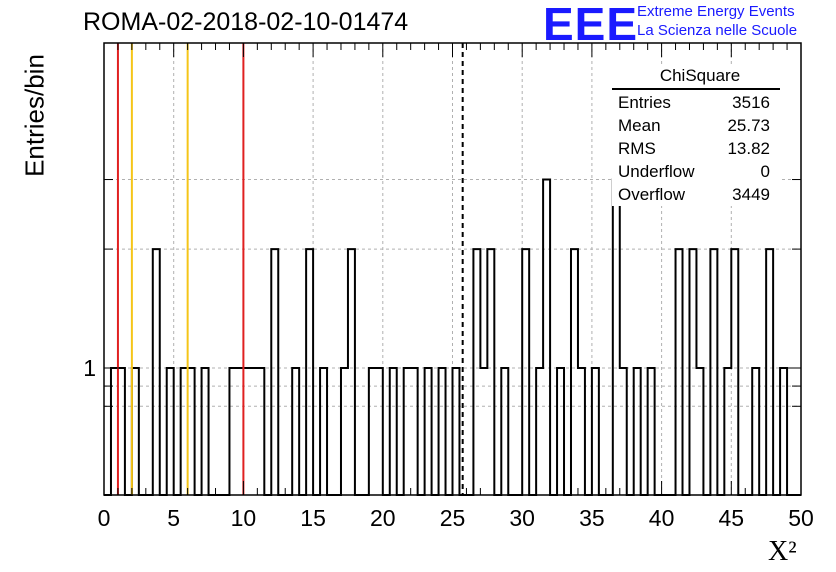  What do you see at coordinates (751, 102) in the screenshot?
I see `stats-value: 3516` at bounding box center [751, 102].